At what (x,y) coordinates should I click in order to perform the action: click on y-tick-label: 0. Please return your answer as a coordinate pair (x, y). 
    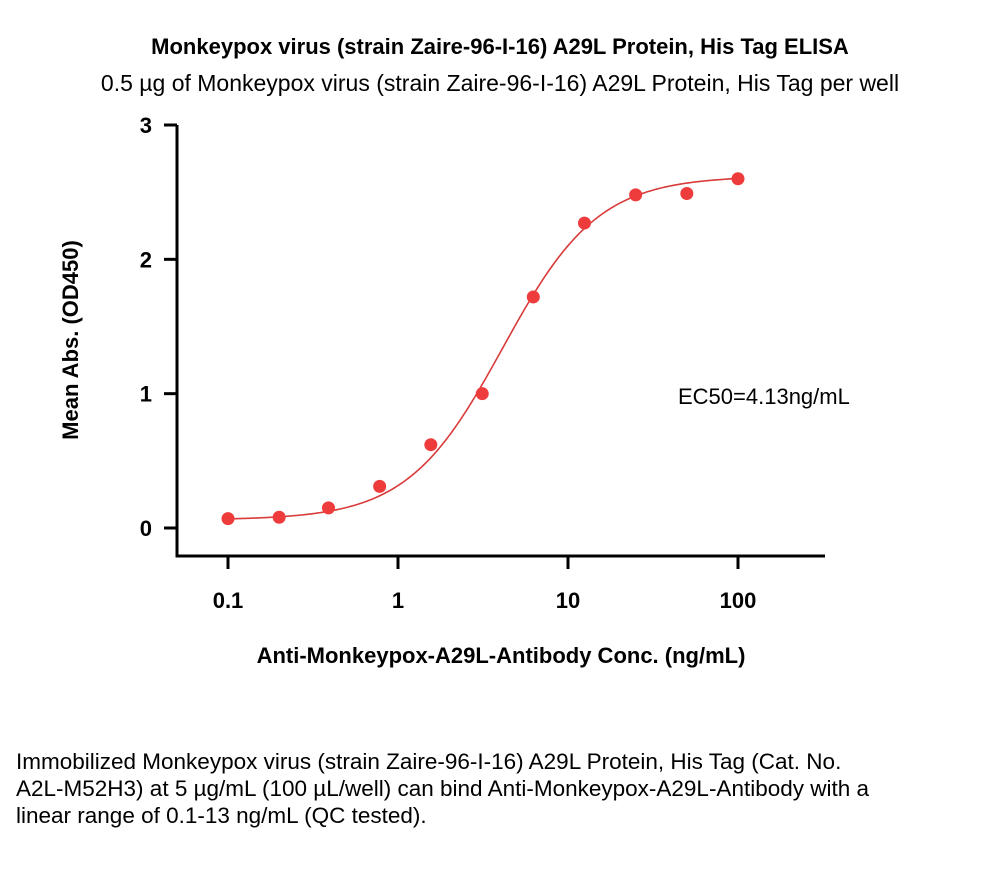
    Looking at the image, I should click on (146, 528).